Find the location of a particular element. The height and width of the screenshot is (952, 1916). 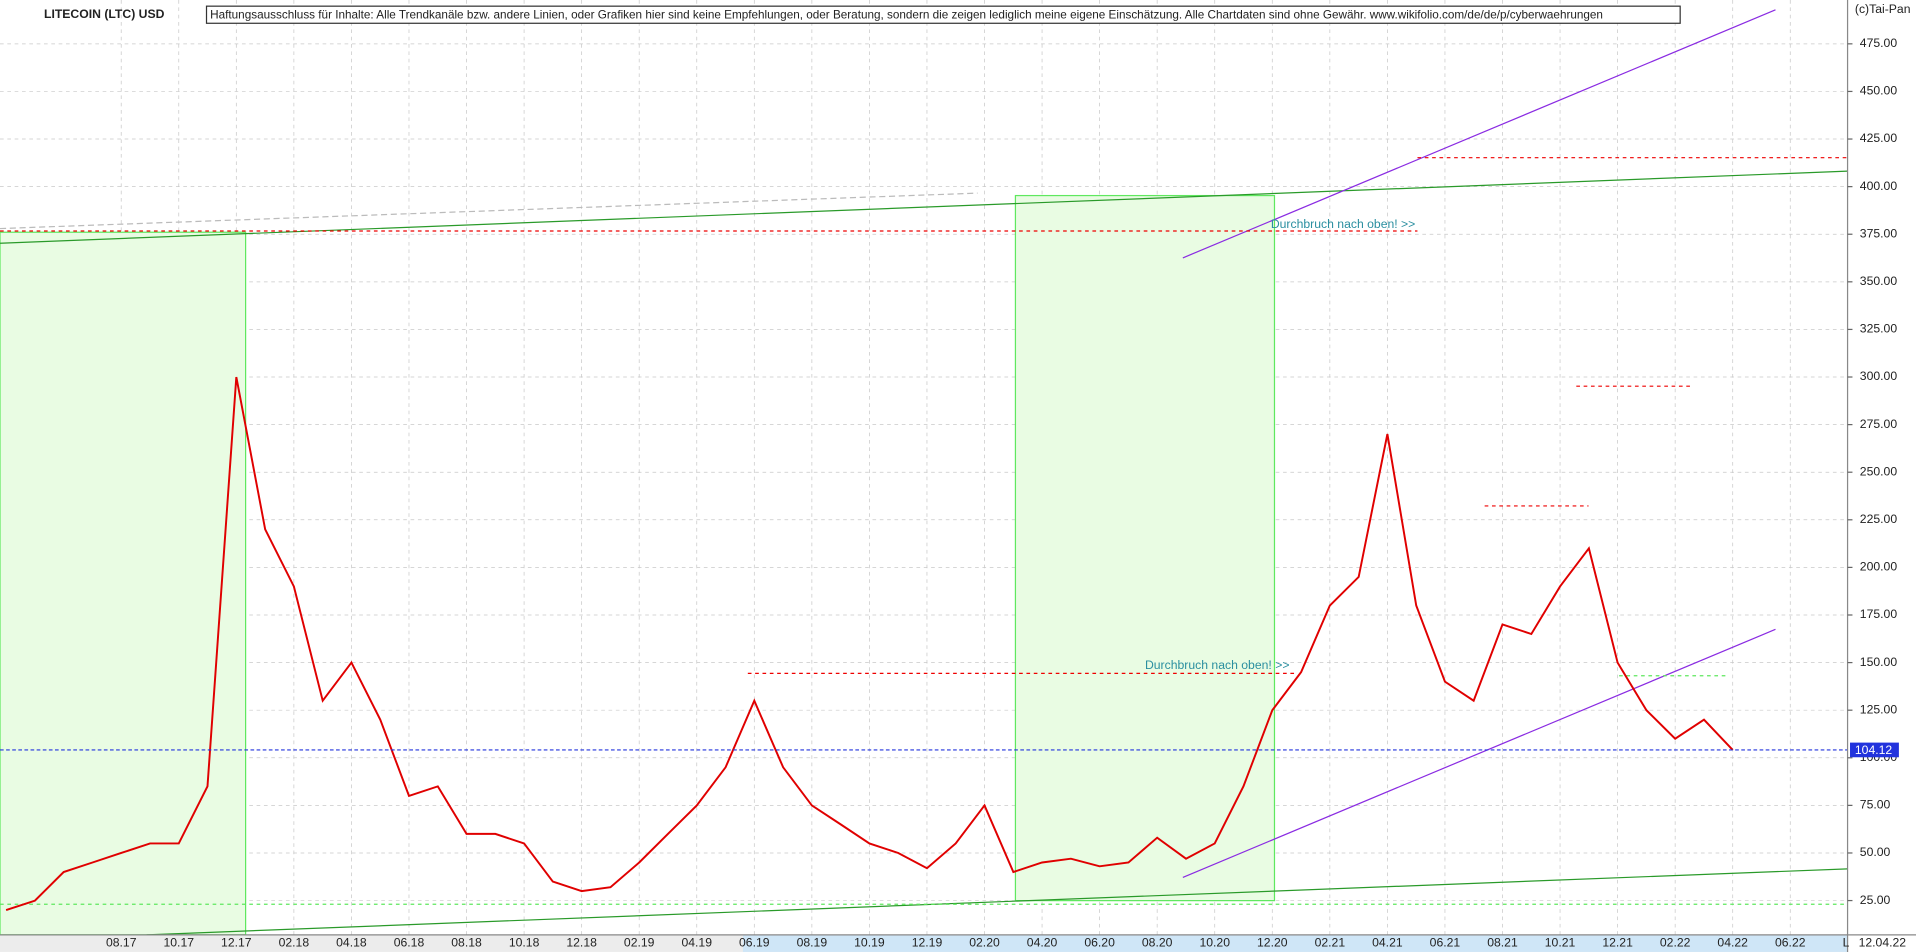

current-price-label: 104.12 is located at coordinates (1874, 750).